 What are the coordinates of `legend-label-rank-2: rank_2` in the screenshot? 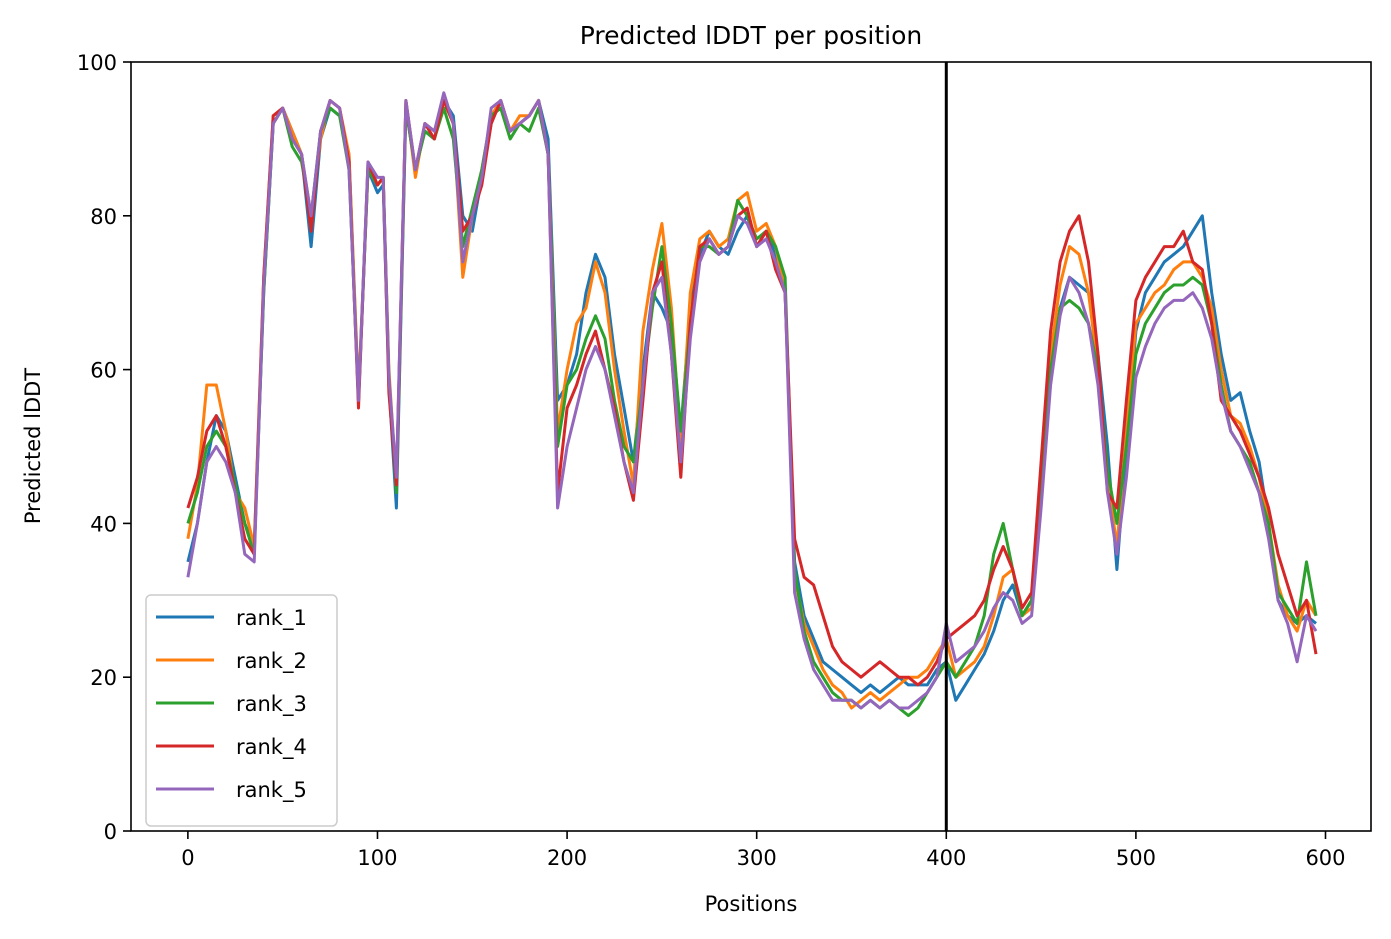 It's located at (271, 661).